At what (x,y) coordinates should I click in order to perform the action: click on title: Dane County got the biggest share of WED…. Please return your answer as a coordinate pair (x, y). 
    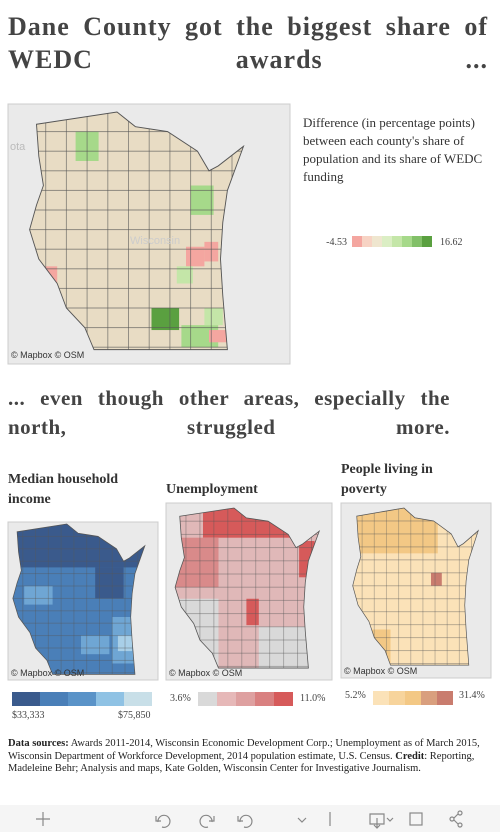
    Looking at the image, I should click on (247, 43).